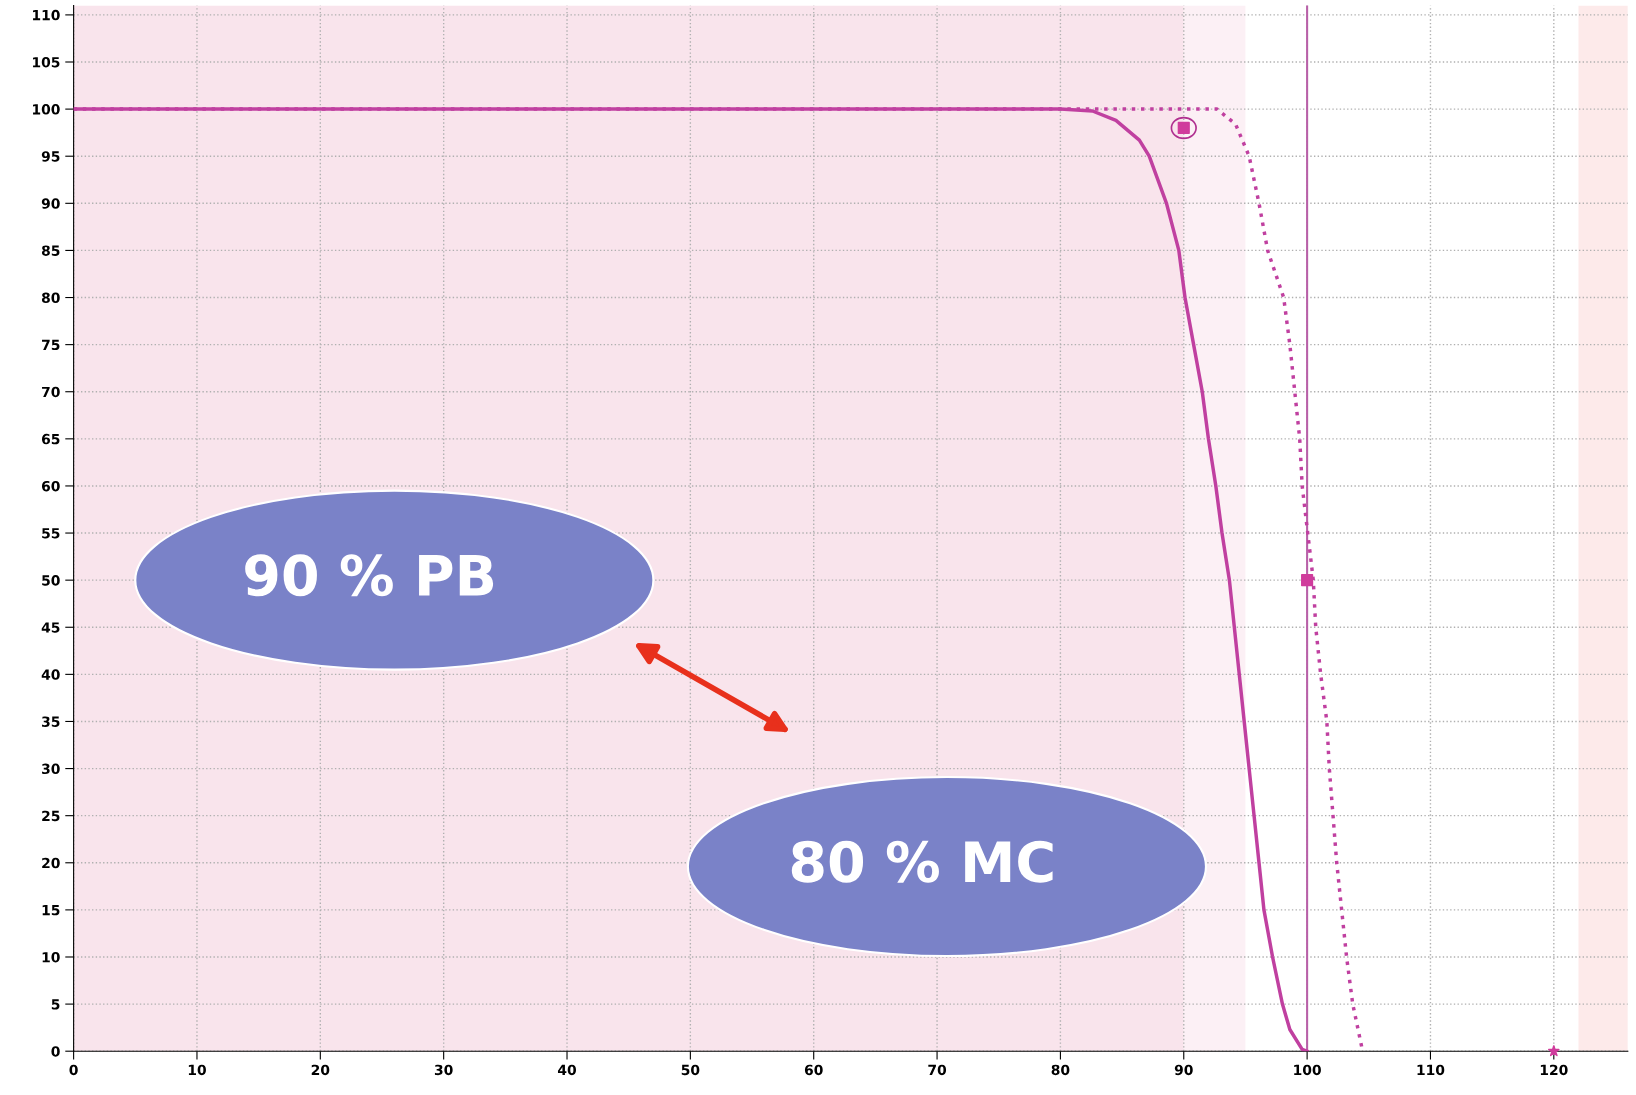 Image resolution: width=1636 pixels, height=1095 pixels. I want to click on y-tick-label: 25, so click(51, 816).